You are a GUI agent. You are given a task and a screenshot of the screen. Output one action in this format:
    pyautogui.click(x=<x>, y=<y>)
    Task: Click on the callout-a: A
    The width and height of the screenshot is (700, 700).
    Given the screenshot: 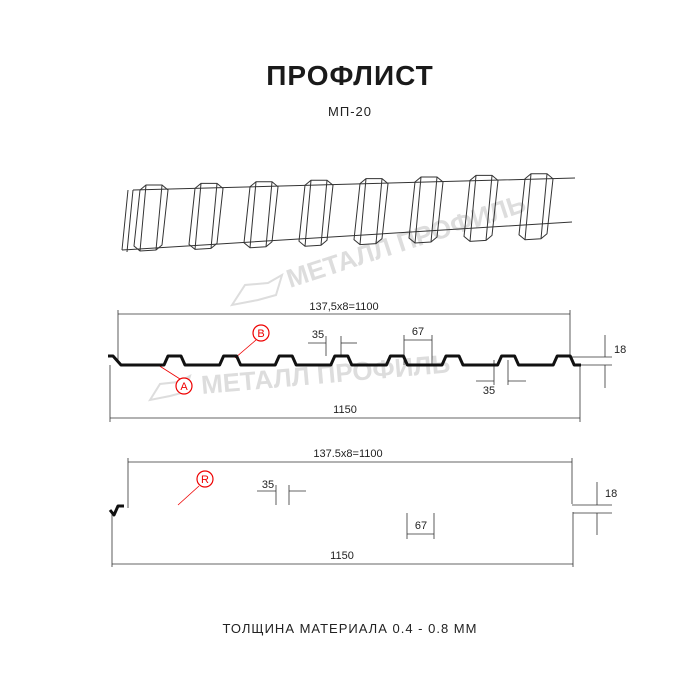 What is the action you would take?
    pyautogui.click(x=175, y=379)
    